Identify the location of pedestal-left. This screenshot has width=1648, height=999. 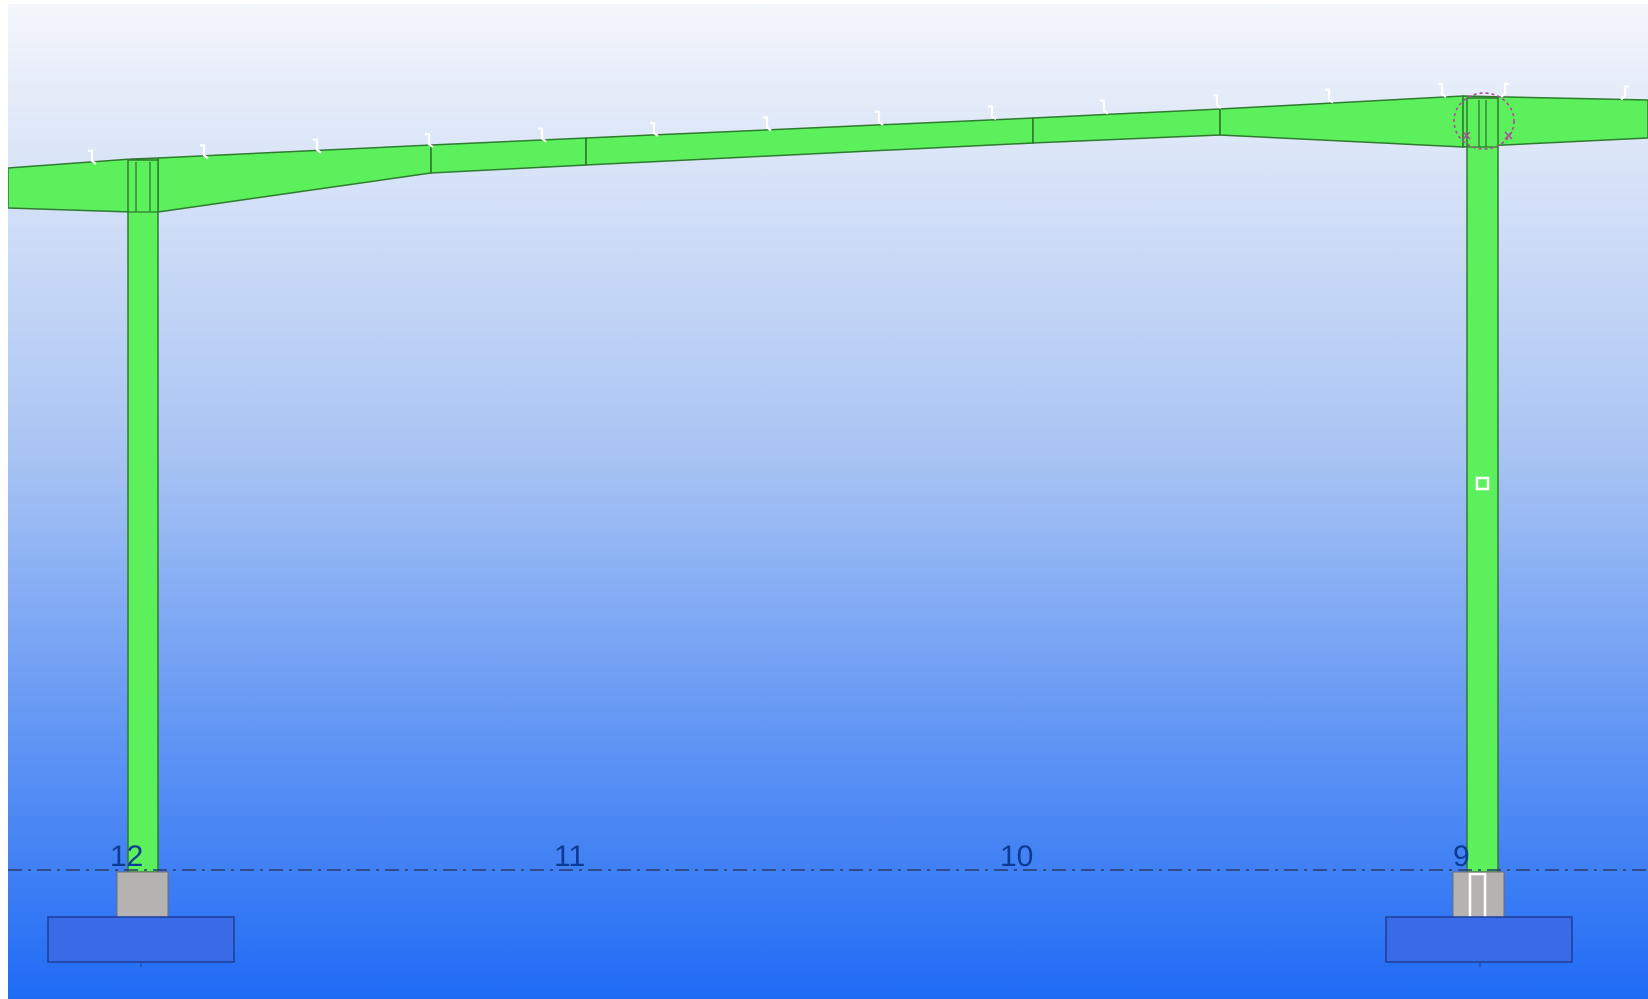
(142, 894).